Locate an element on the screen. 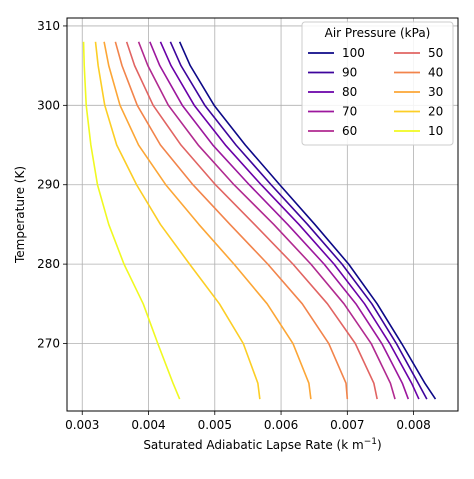 The image size is (474, 479). x-tick-label: 0.004 is located at coordinates (148, 425).